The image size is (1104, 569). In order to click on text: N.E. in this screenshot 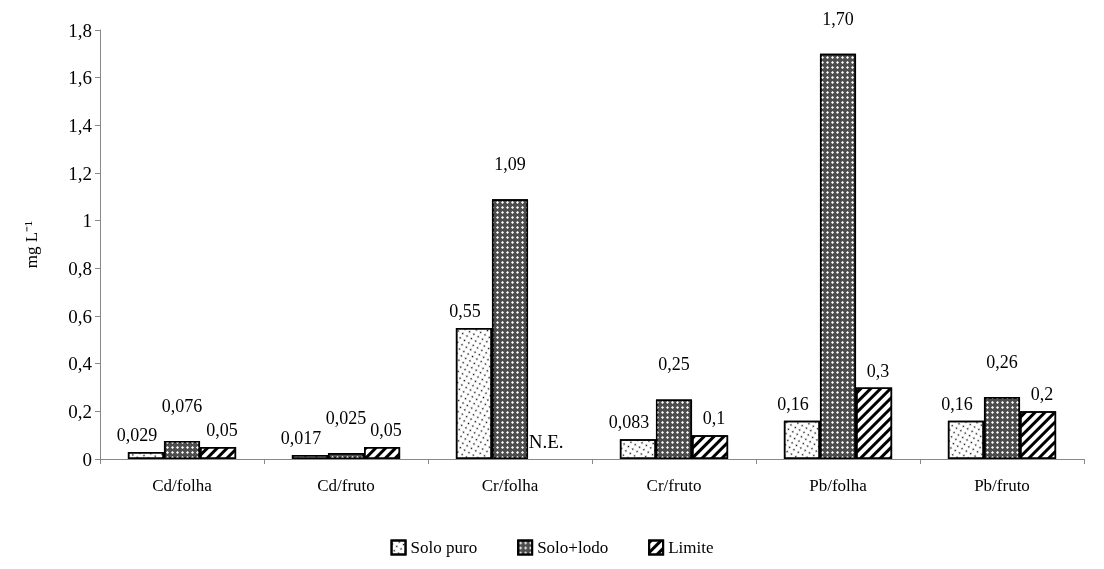, I will do `click(546, 441)`.